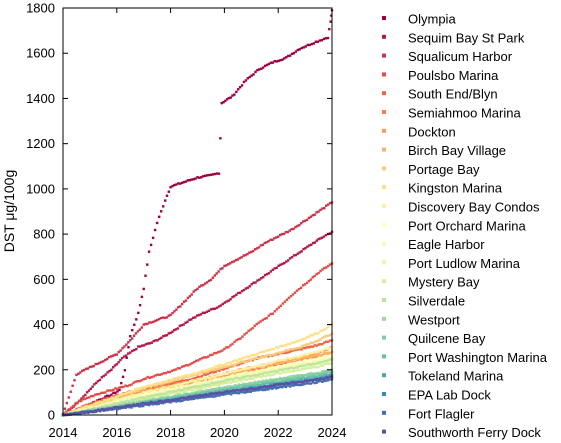  I want to click on legend-marker, so click(384, 112).